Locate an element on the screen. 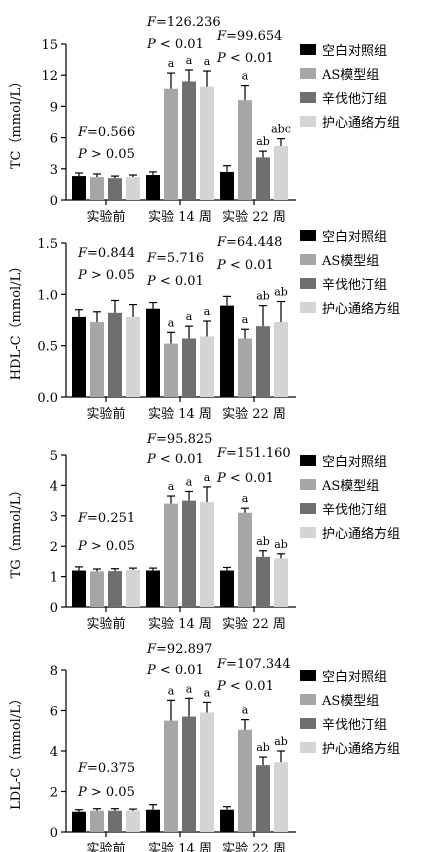  f-value: F=5.716 is located at coordinates (175, 258).